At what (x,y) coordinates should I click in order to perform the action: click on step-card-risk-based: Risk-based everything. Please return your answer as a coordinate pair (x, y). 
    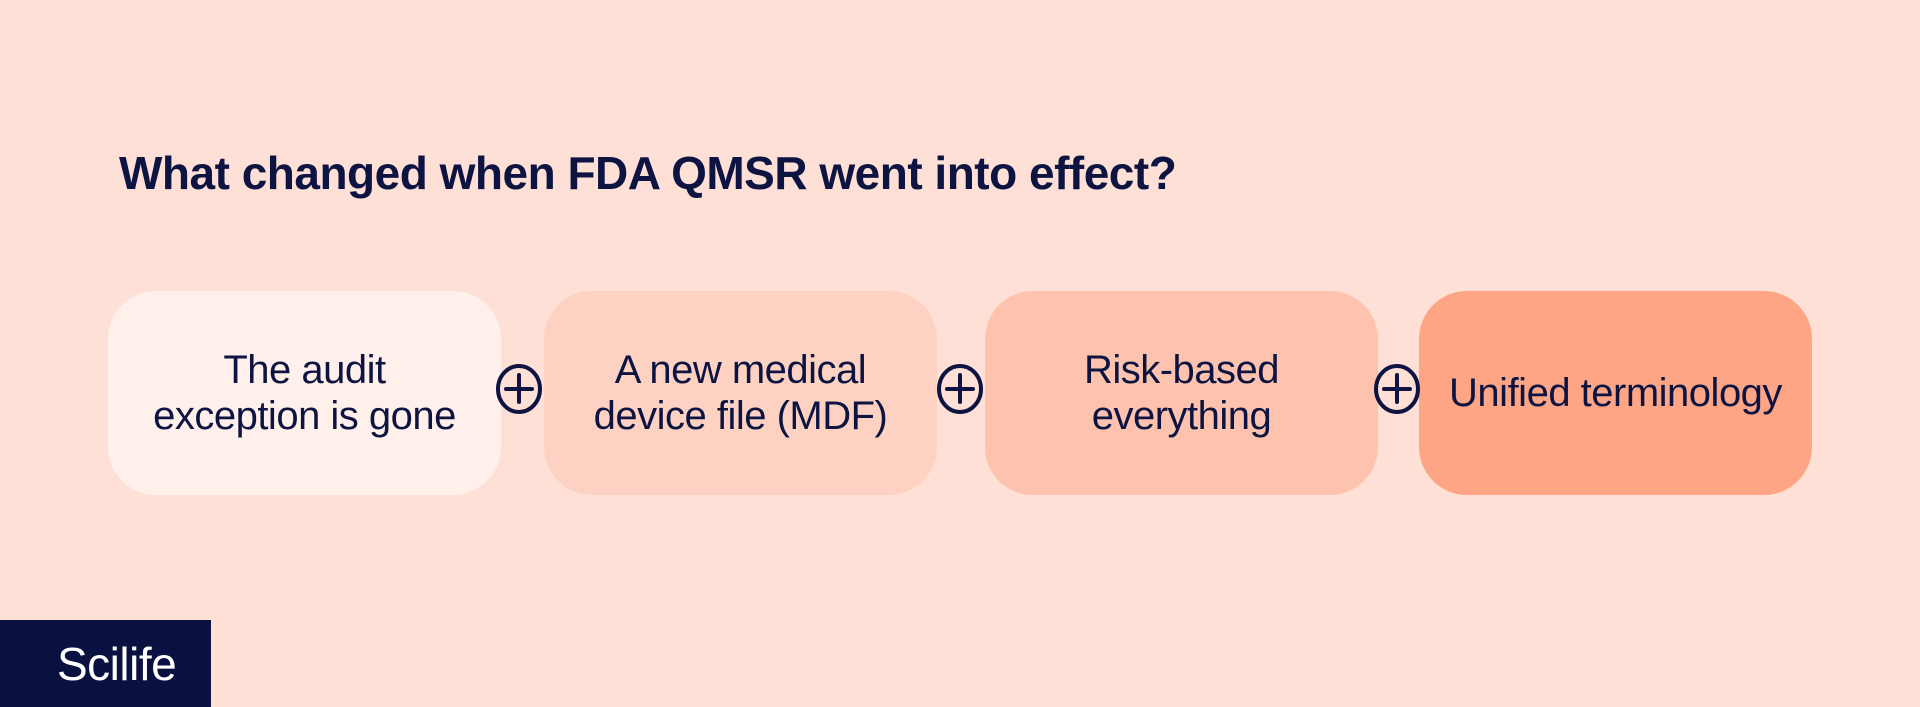
    Looking at the image, I should click on (1181, 393).